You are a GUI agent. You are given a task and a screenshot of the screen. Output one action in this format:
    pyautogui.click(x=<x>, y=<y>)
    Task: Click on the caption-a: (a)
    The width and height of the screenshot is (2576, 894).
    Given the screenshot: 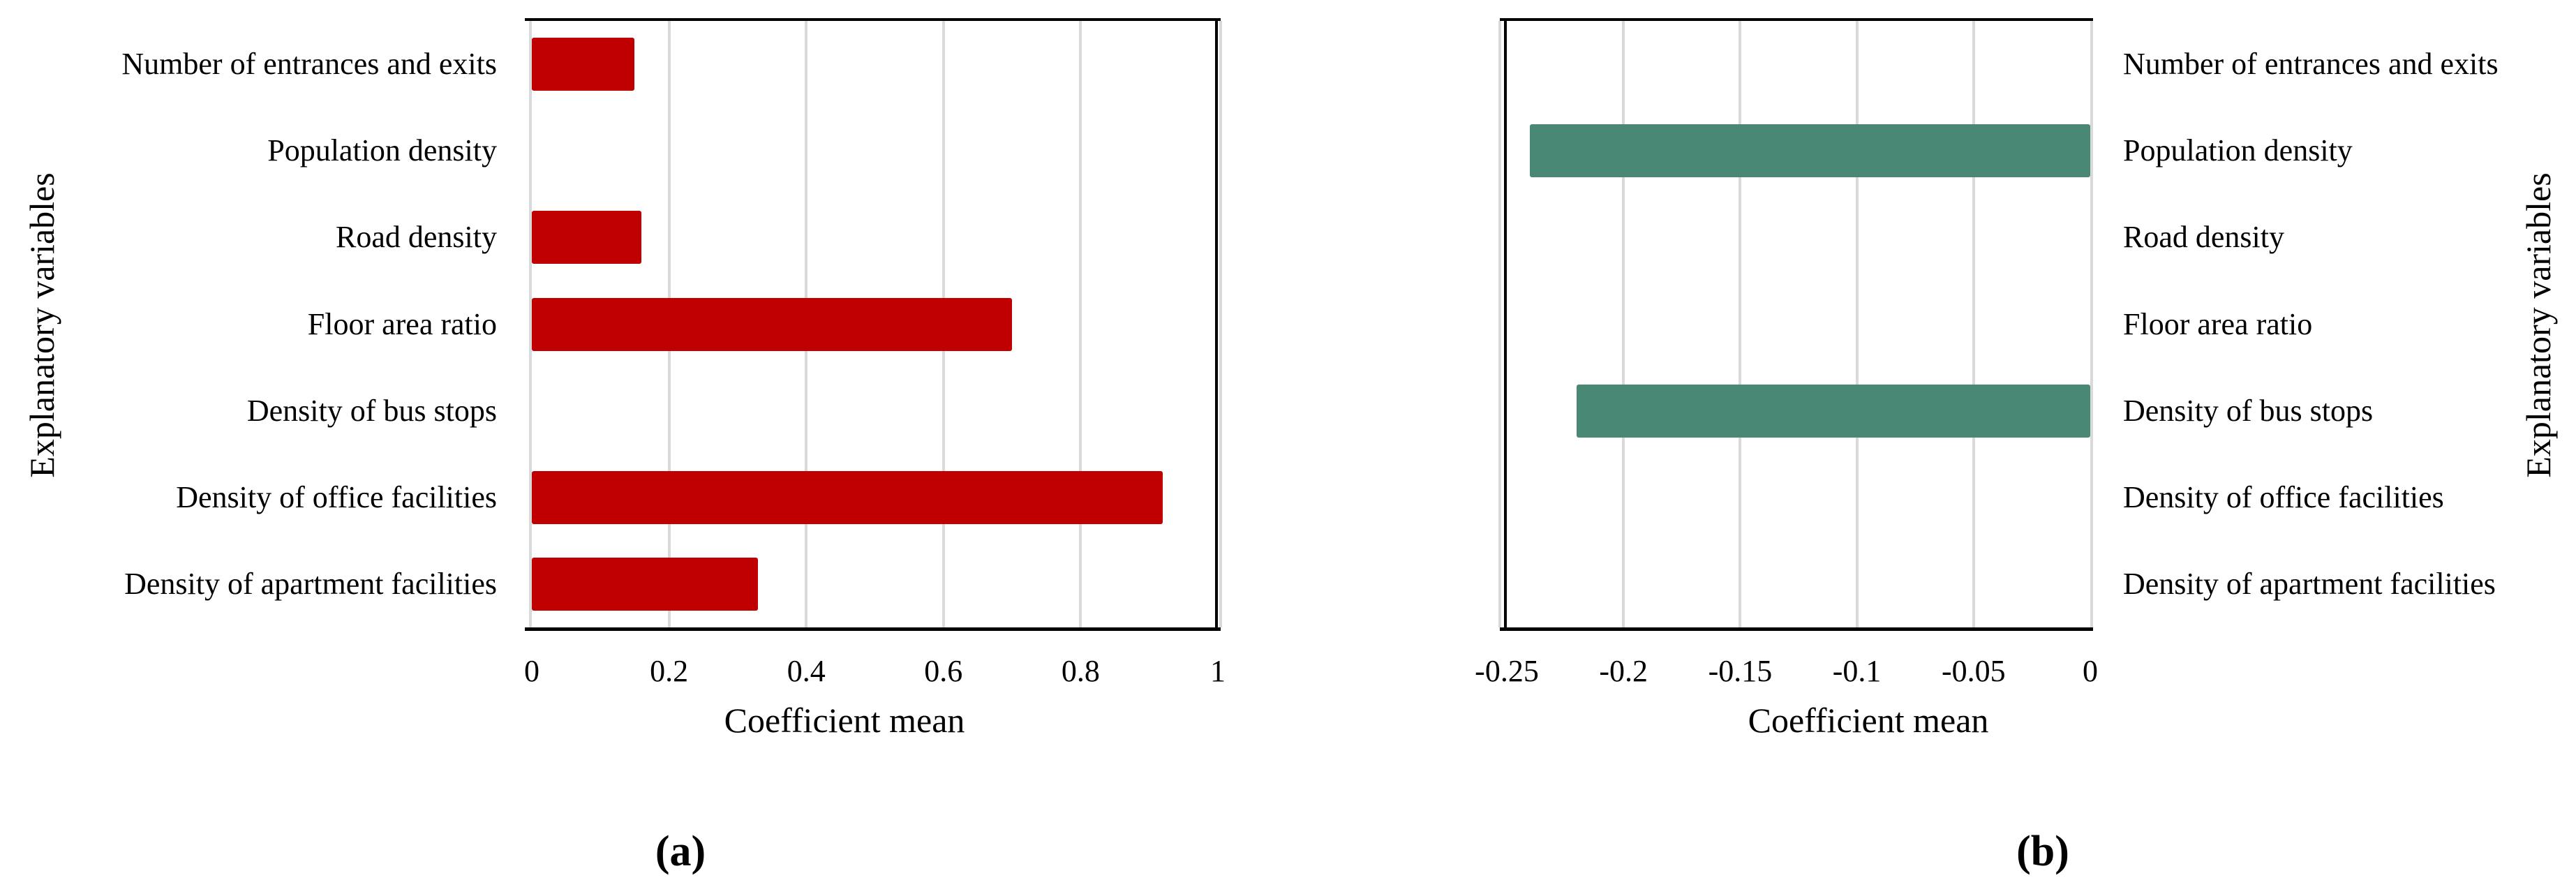 What is the action you would take?
    pyautogui.click(x=680, y=851)
    